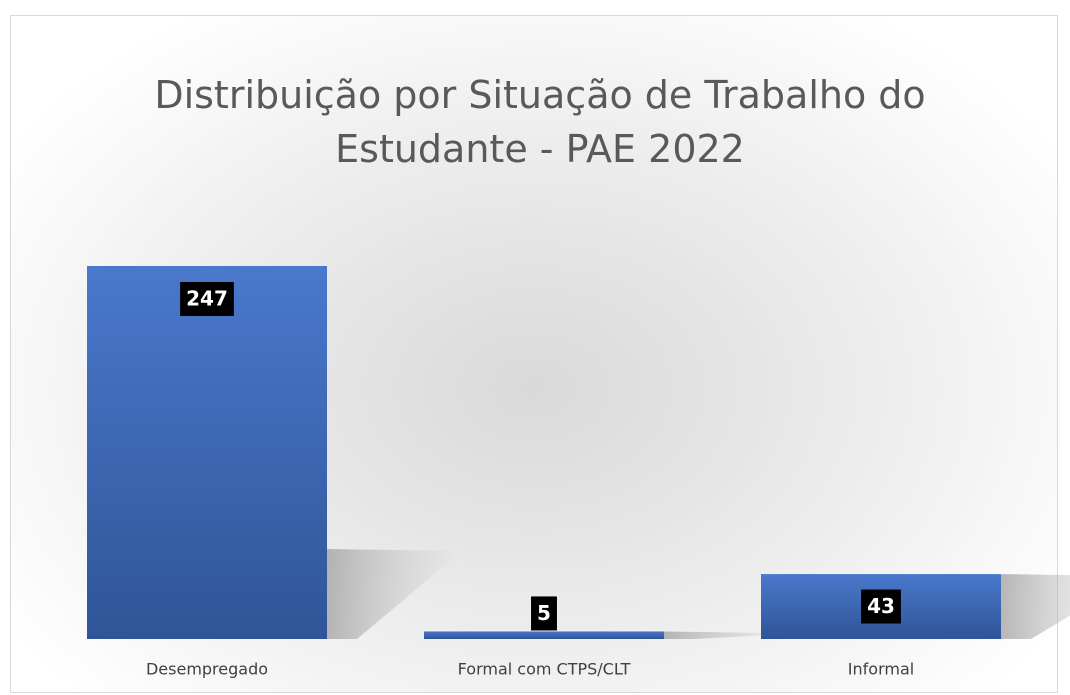  I want to click on data-label: 5, so click(544, 613).